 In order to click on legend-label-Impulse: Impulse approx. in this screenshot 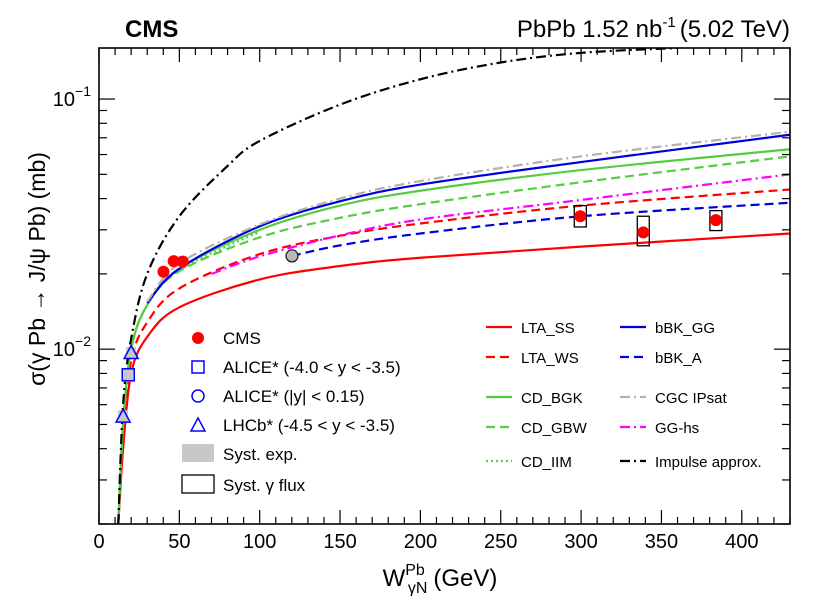, I will do `click(708, 462)`.